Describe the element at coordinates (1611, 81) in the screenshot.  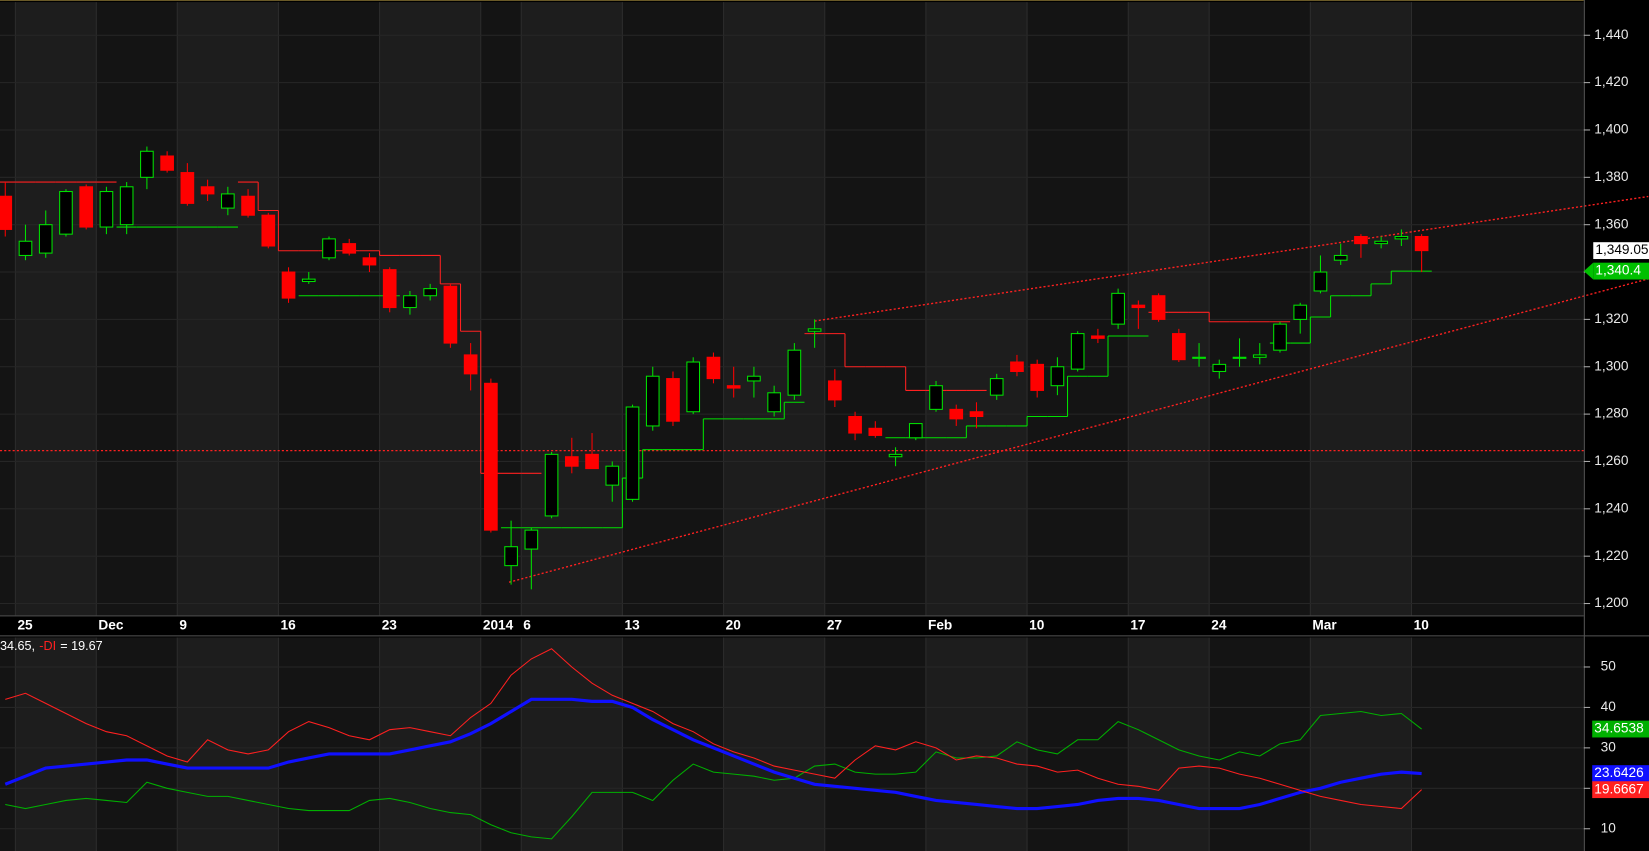
I see `y-tick-label: 1,420` at that location.